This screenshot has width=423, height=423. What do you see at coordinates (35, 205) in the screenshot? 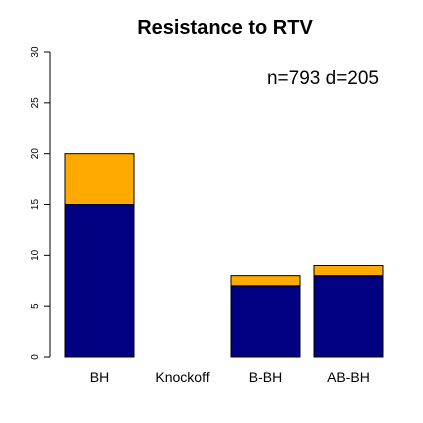
I see `y-tick-label: 15` at bounding box center [35, 205].